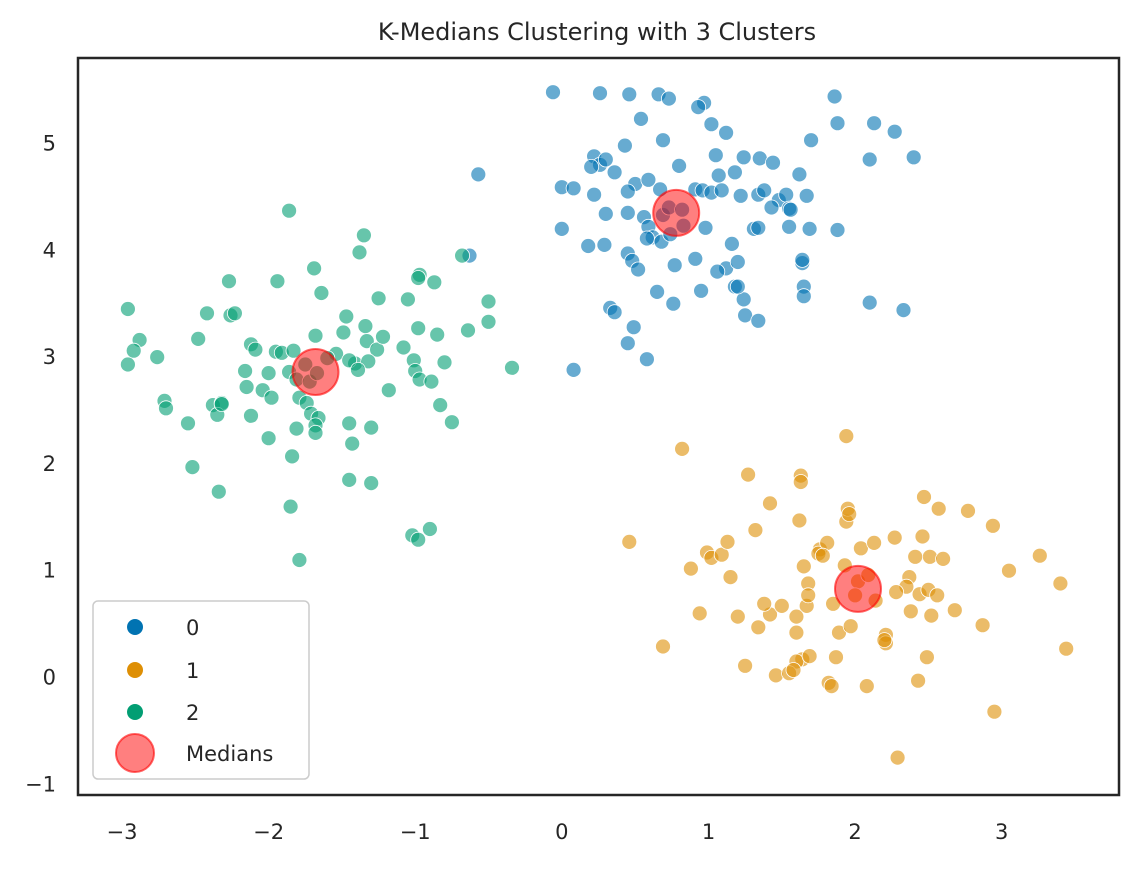 This screenshot has height=869, width=1138. What do you see at coordinates (122, 832) in the screenshot?
I see `x-tick-label: −3` at bounding box center [122, 832].